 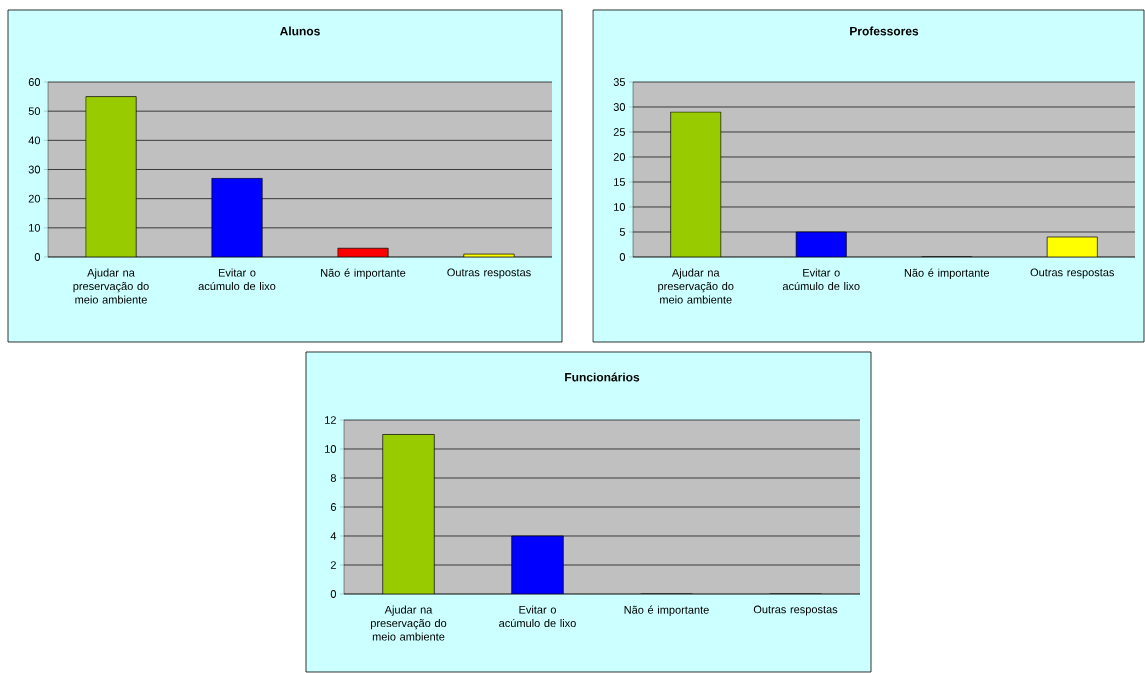 What do you see at coordinates (333, 507) in the screenshot?
I see `y-tick-label: 6` at bounding box center [333, 507].